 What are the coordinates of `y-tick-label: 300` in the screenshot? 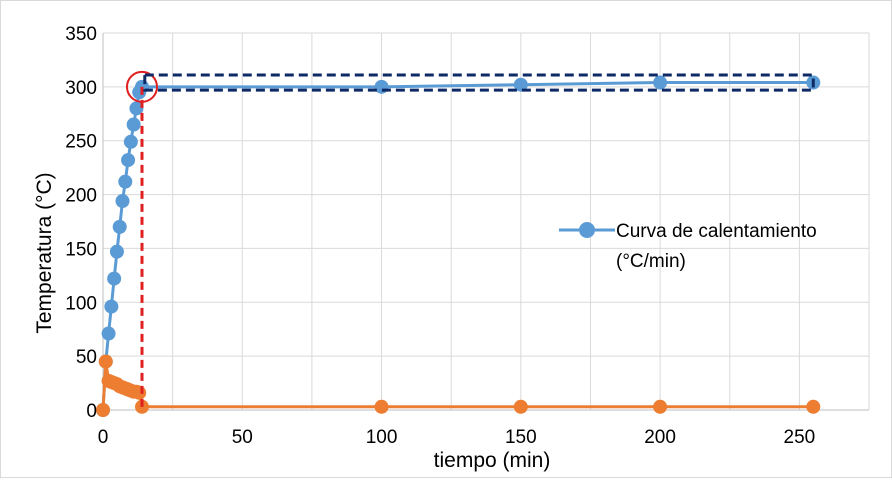 It's located at (81, 88).